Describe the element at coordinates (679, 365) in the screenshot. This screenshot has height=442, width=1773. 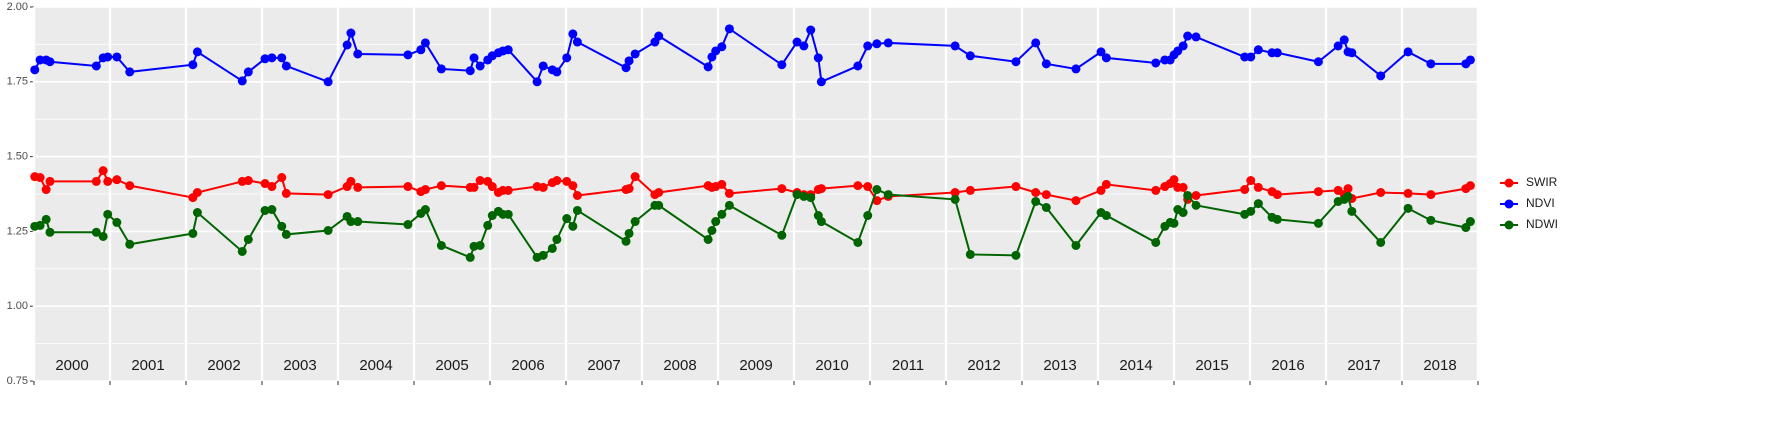
I see `x-label: 2008` at that location.